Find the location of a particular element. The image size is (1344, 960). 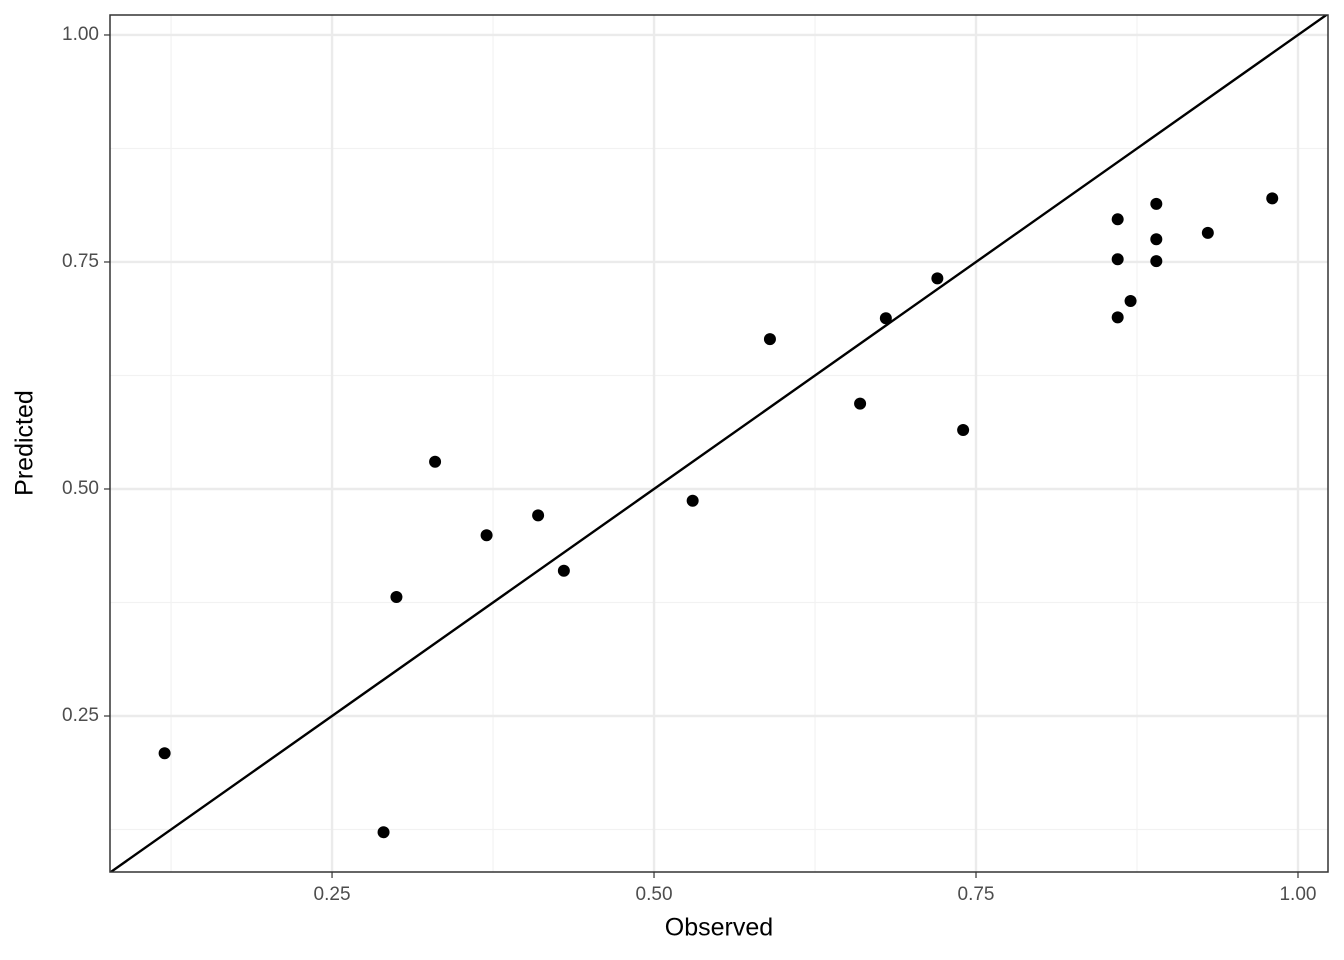

y-axis-title: Predicted is located at coordinates (25, 443).